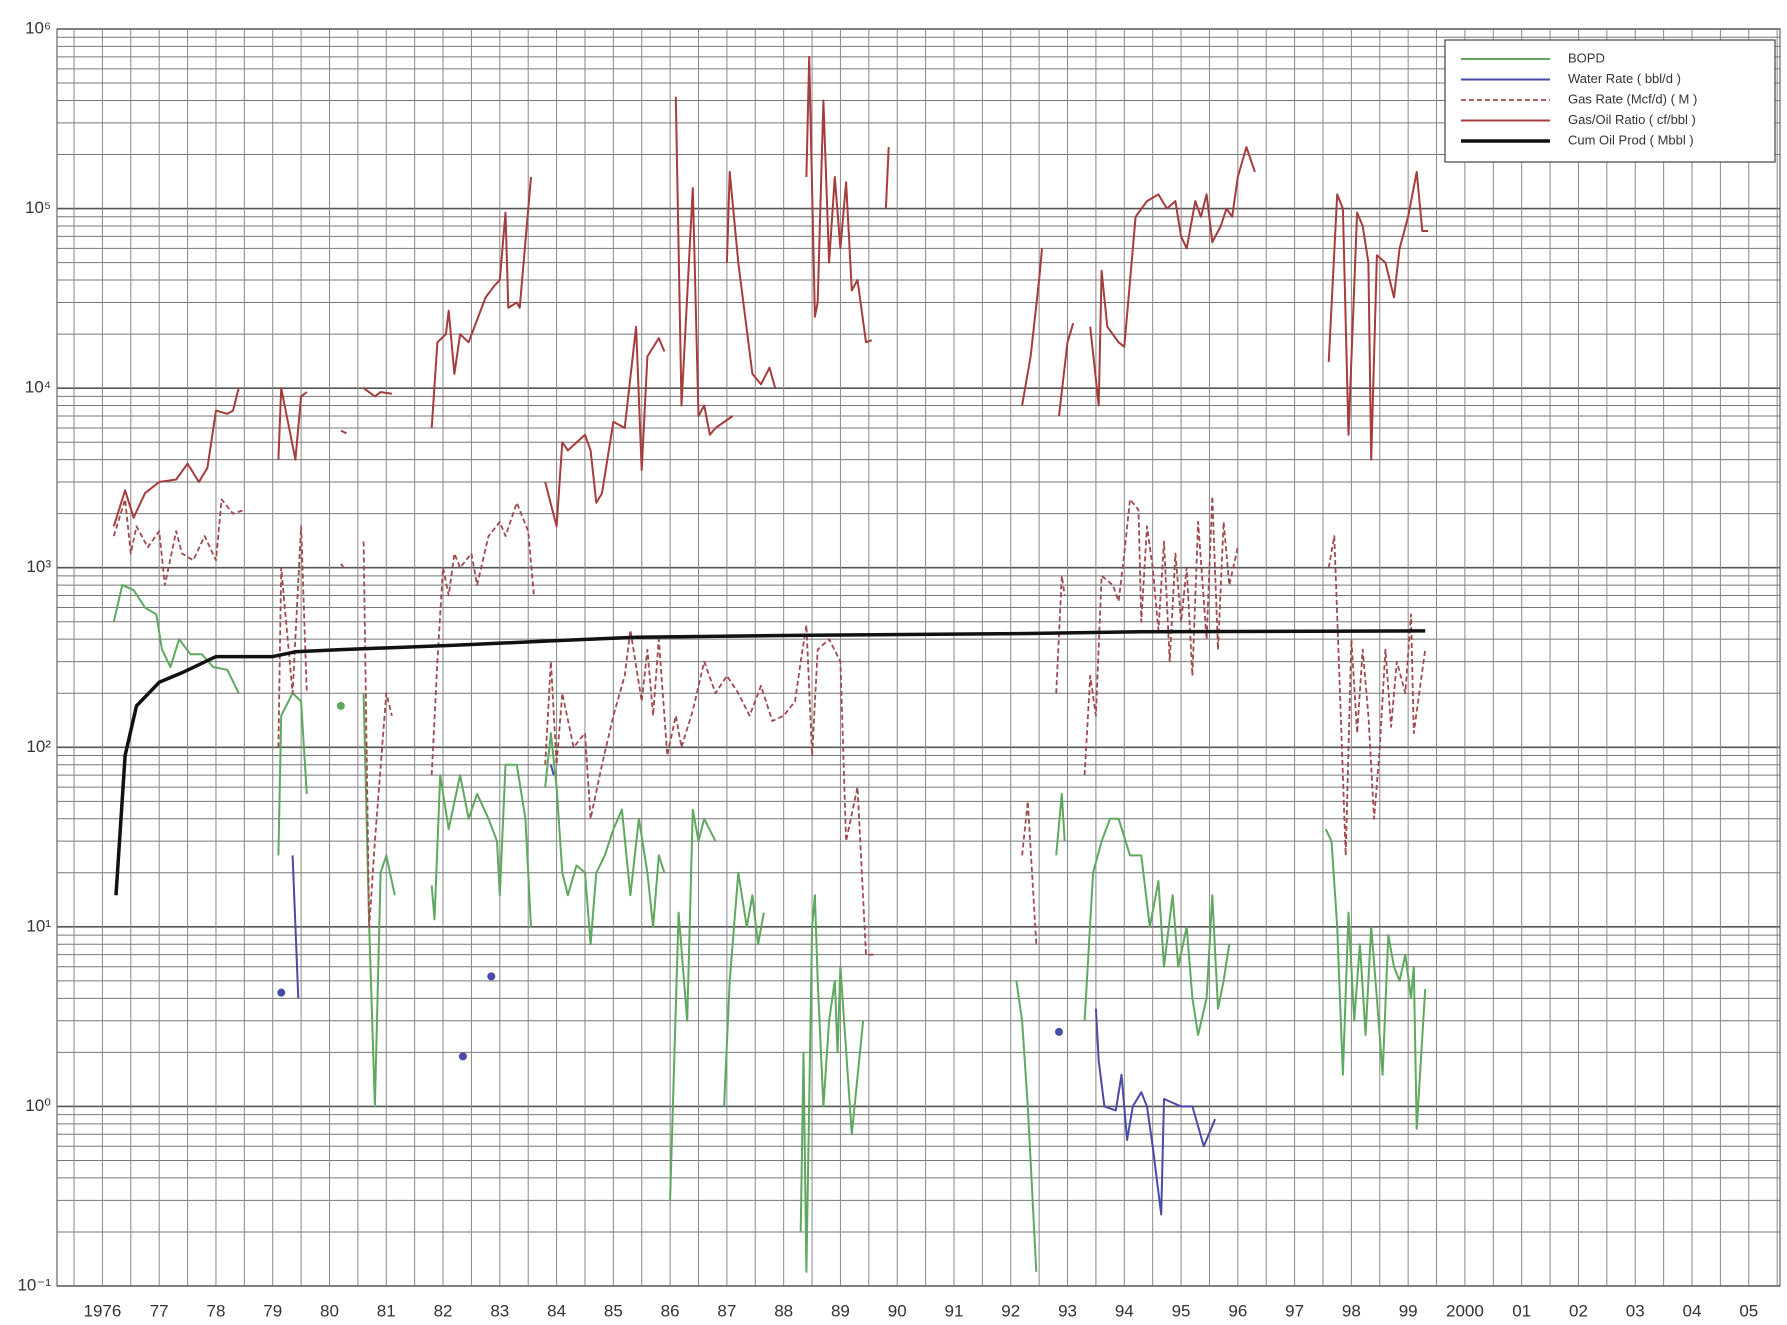 The height and width of the screenshot is (1325, 1787). I want to click on x-tick-label: 03, so click(1635, 1310).